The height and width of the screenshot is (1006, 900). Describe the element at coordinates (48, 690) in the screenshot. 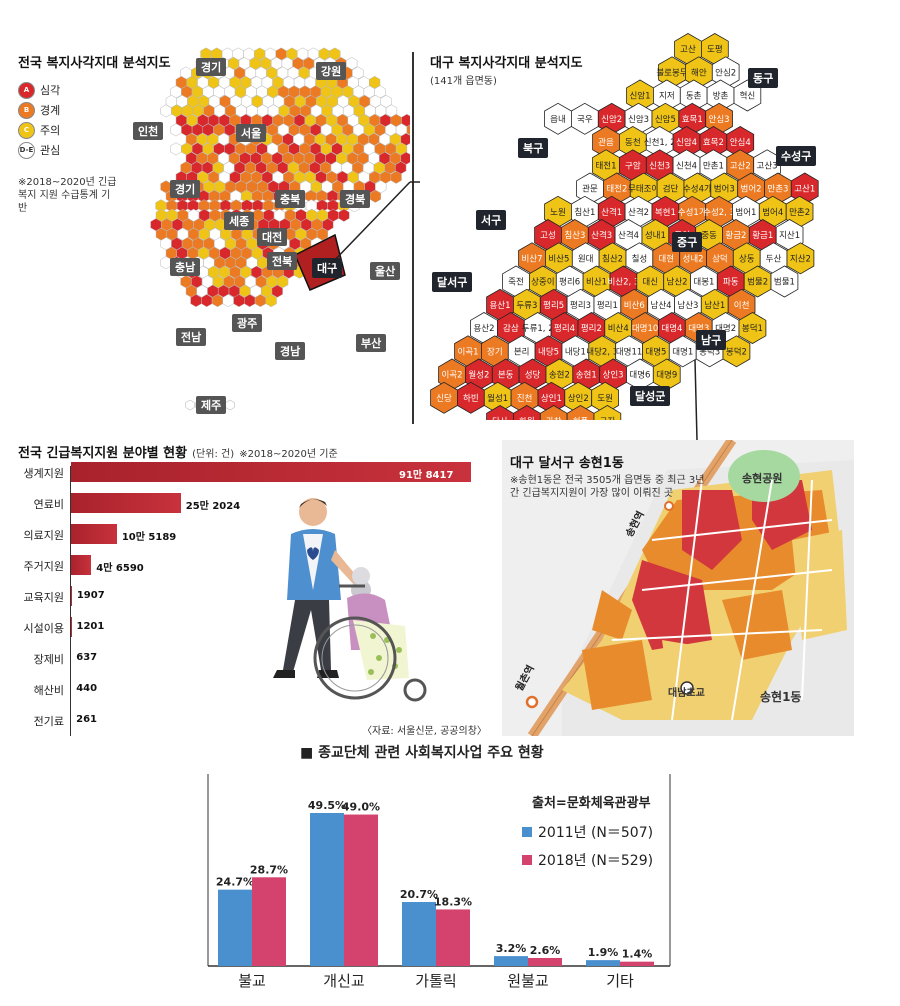

I see `welfare-category-label: 해산비` at that location.